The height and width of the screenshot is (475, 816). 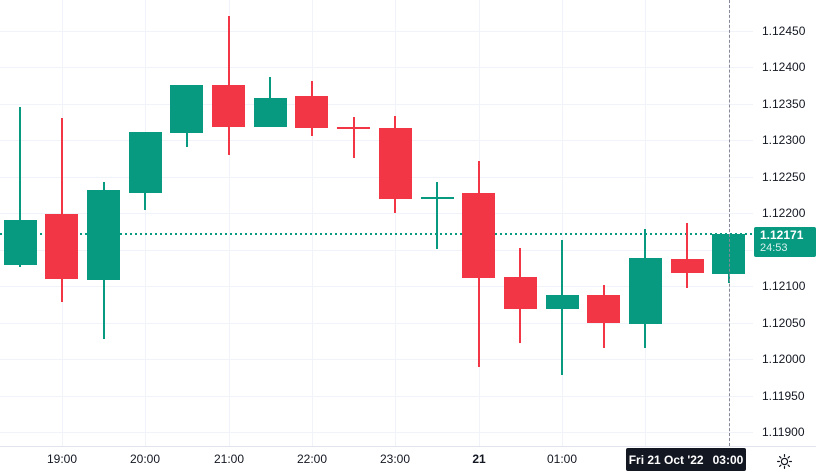 I want to click on last-bar-dashed-line, so click(x=729, y=223).